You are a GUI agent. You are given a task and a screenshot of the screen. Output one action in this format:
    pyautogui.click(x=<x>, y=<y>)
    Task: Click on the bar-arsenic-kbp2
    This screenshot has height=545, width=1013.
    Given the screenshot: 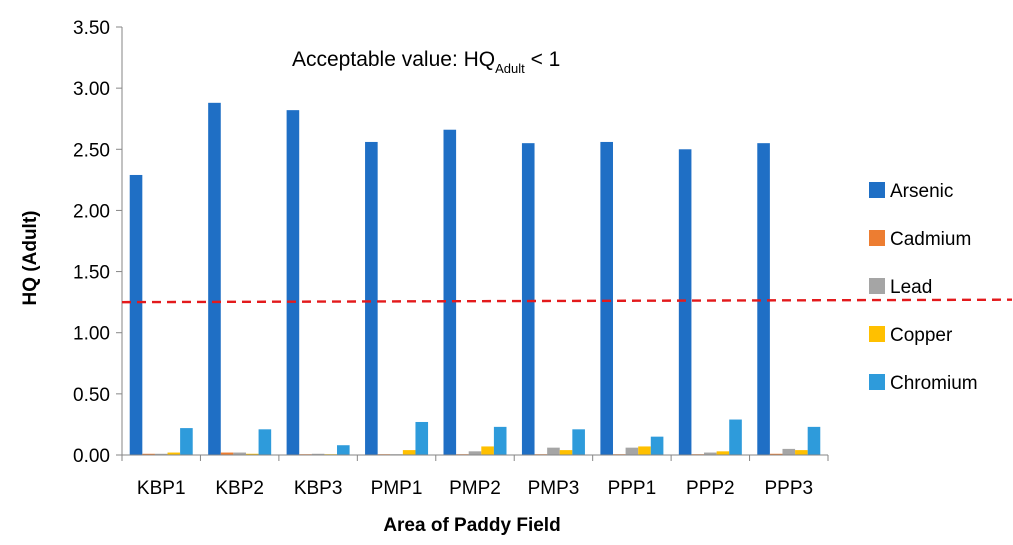 What is the action you would take?
    pyautogui.click(x=214, y=278)
    